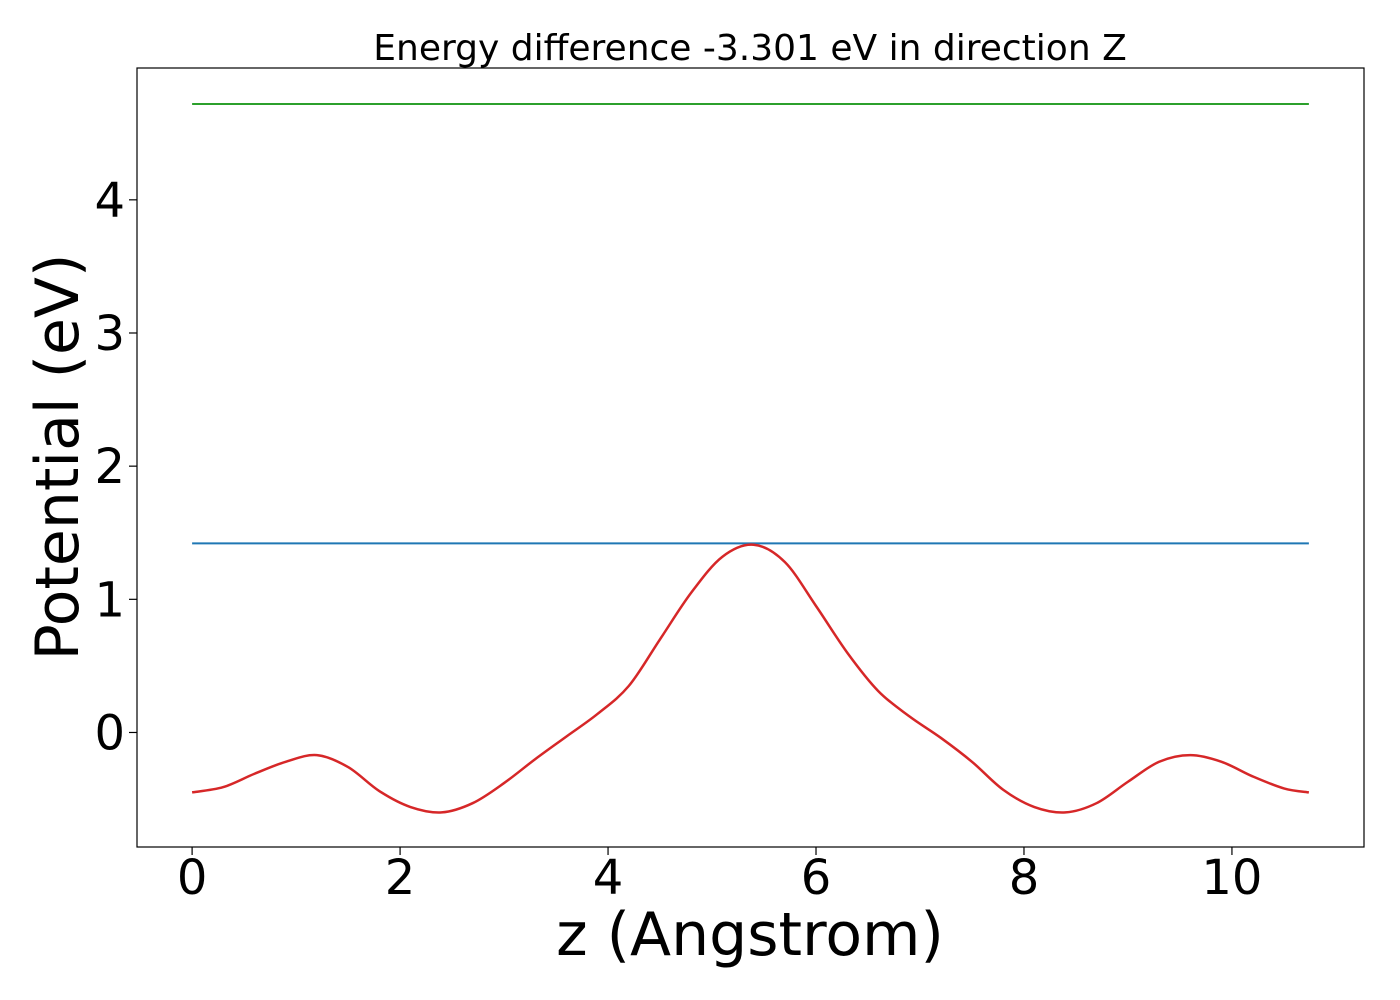  What do you see at coordinates (109, 334) in the screenshot?
I see `y-tick-label: 3` at bounding box center [109, 334].